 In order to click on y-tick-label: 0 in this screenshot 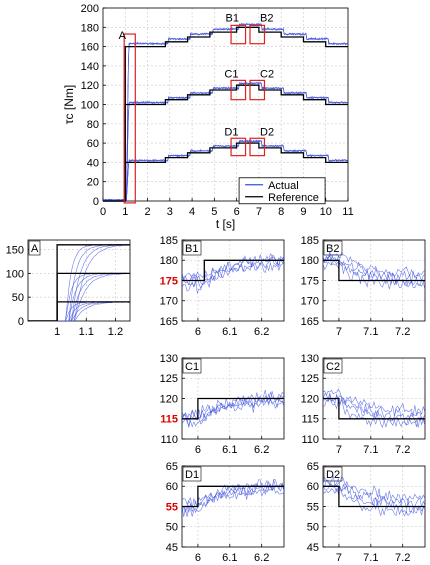, I will do `click(96, 202)`.